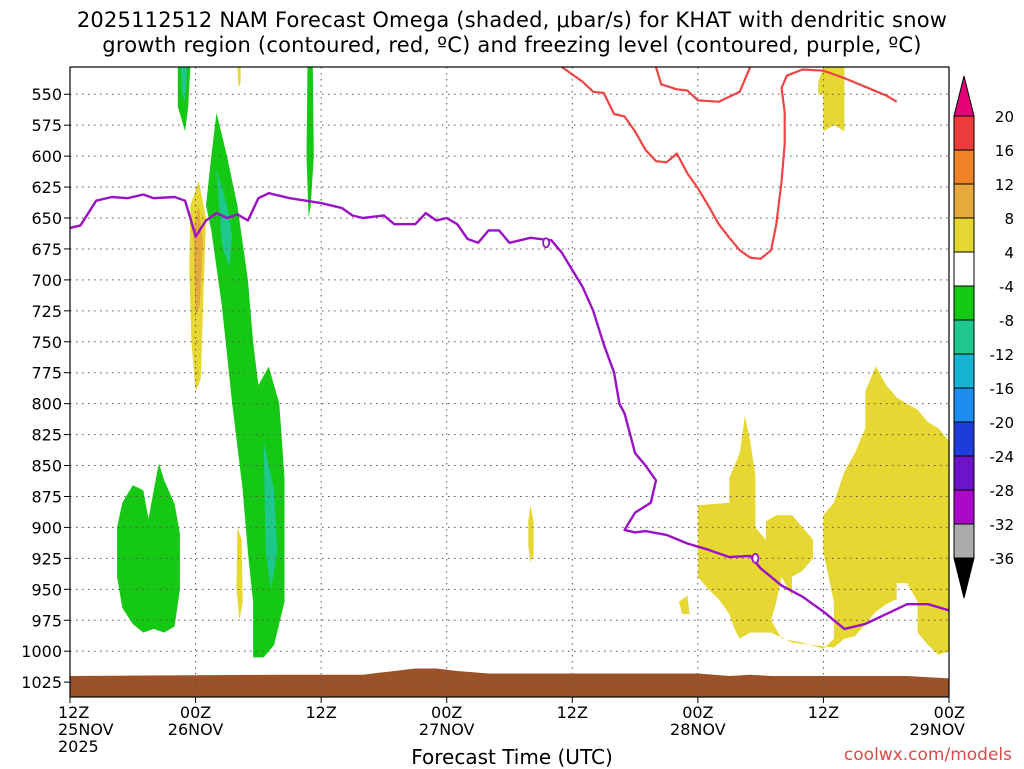 The width and height of the screenshot is (1024, 769). What do you see at coordinates (1009, 219) in the screenshot?
I see `colorbar-label: 8` at bounding box center [1009, 219].